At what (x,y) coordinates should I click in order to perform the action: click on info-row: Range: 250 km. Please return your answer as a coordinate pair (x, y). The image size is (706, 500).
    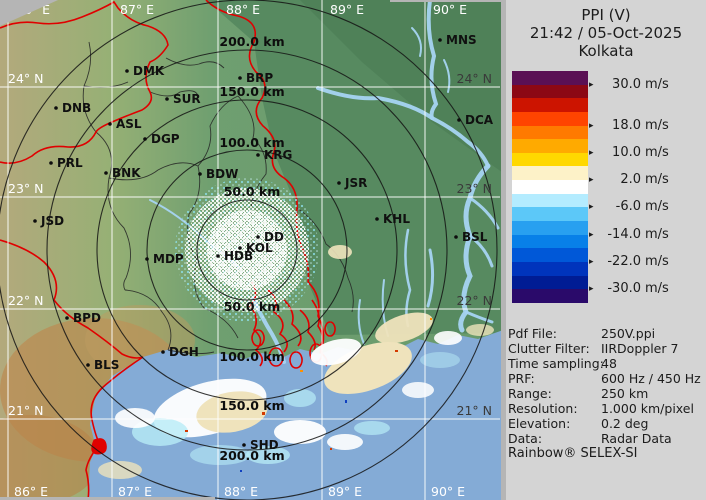
    Looking at the image, I should click on (606, 393).